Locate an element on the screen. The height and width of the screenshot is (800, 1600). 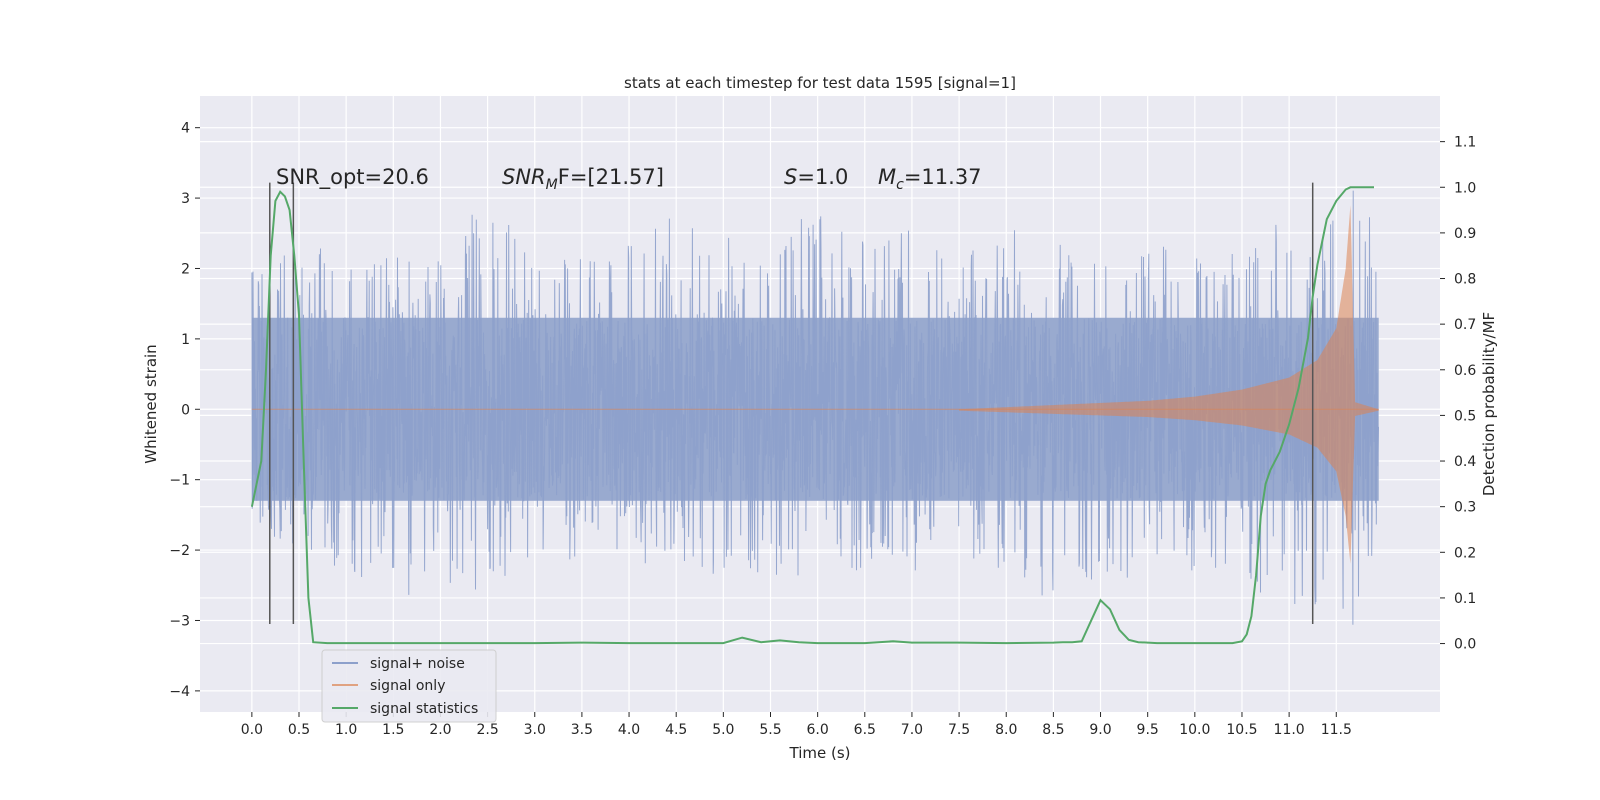
x-tick-label-22: 11.0 is located at coordinates (1289, 730).